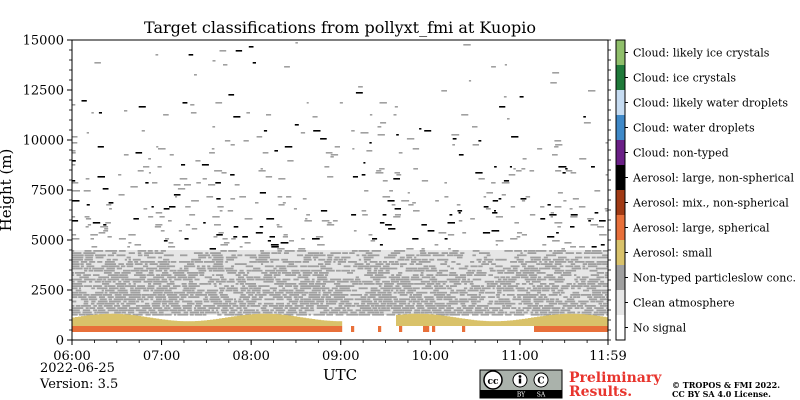 The height and width of the screenshot is (400, 800). Describe the element at coordinates (701, 228) in the screenshot. I see `legend-label: Aerosol: large, spherical` at that location.